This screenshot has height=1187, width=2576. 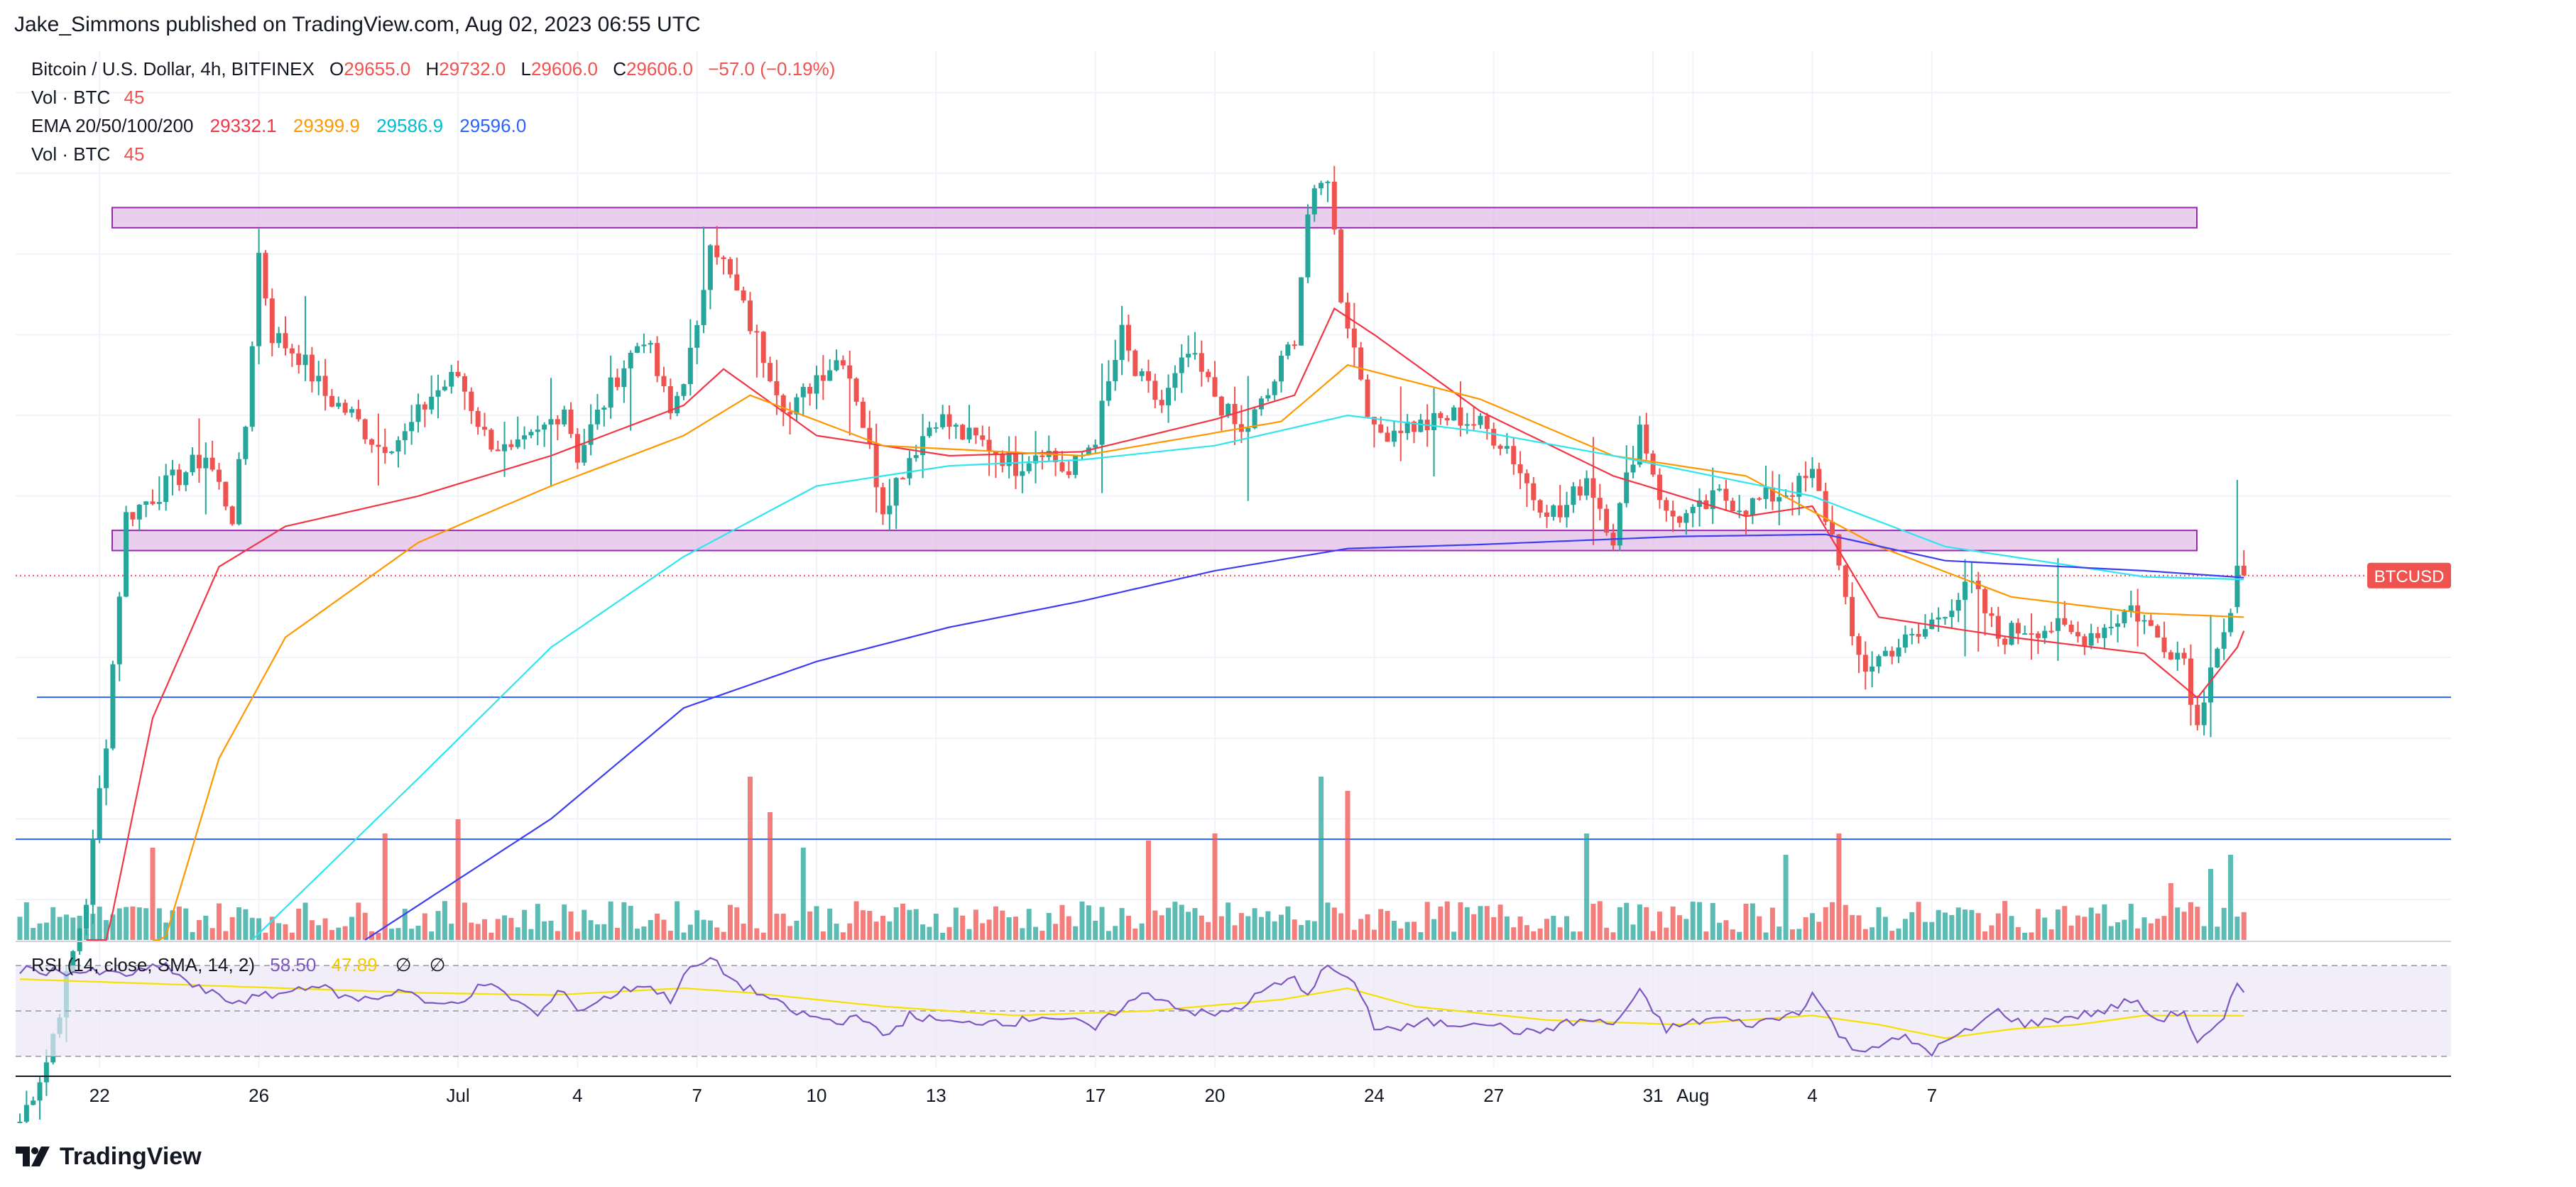 What do you see at coordinates (109, 1156) in the screenshot?
I see `footer-brand: TradingView` at bounding box center [109, 1156].